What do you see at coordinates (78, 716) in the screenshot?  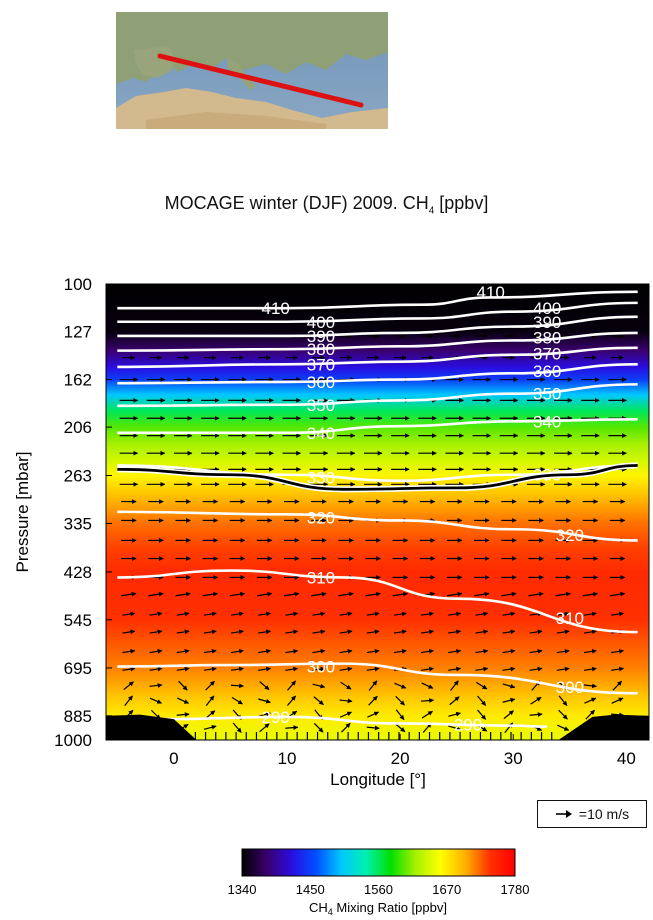 I see `y-tick-label: 885` at bounding box center [78, 716].